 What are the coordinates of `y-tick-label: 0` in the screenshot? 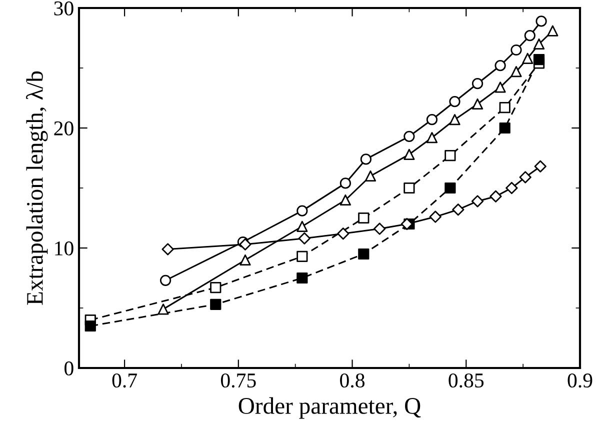 It's located at (69, 368).